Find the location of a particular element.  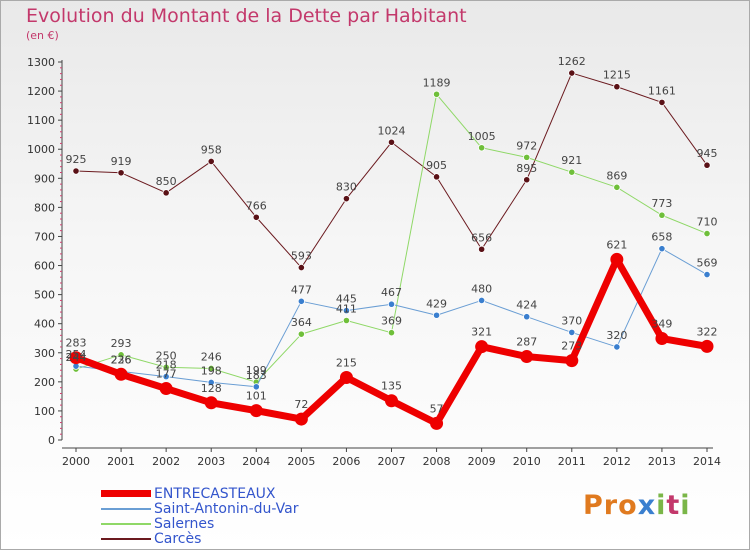

legend-label: ENTRECASTEAUX is located at coordinates (215, 493).